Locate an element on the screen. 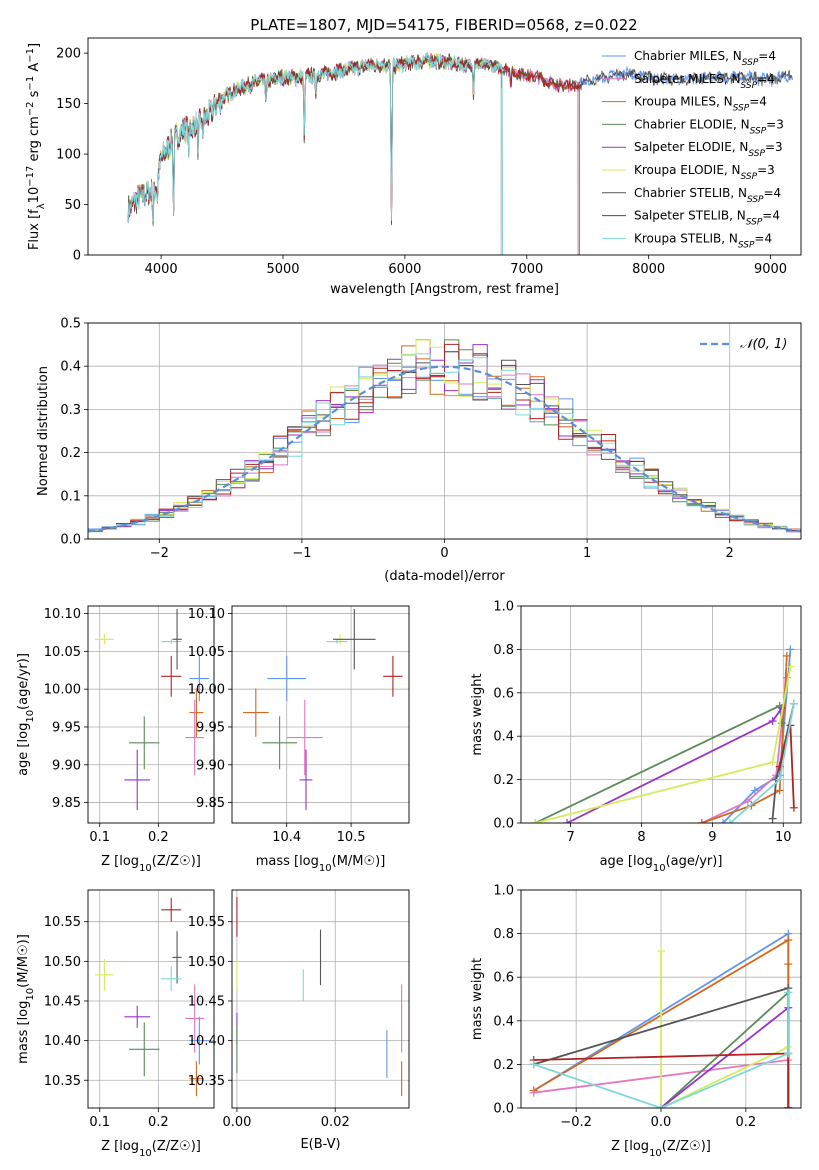  residual-histogram is located at coordinates (444, 442).